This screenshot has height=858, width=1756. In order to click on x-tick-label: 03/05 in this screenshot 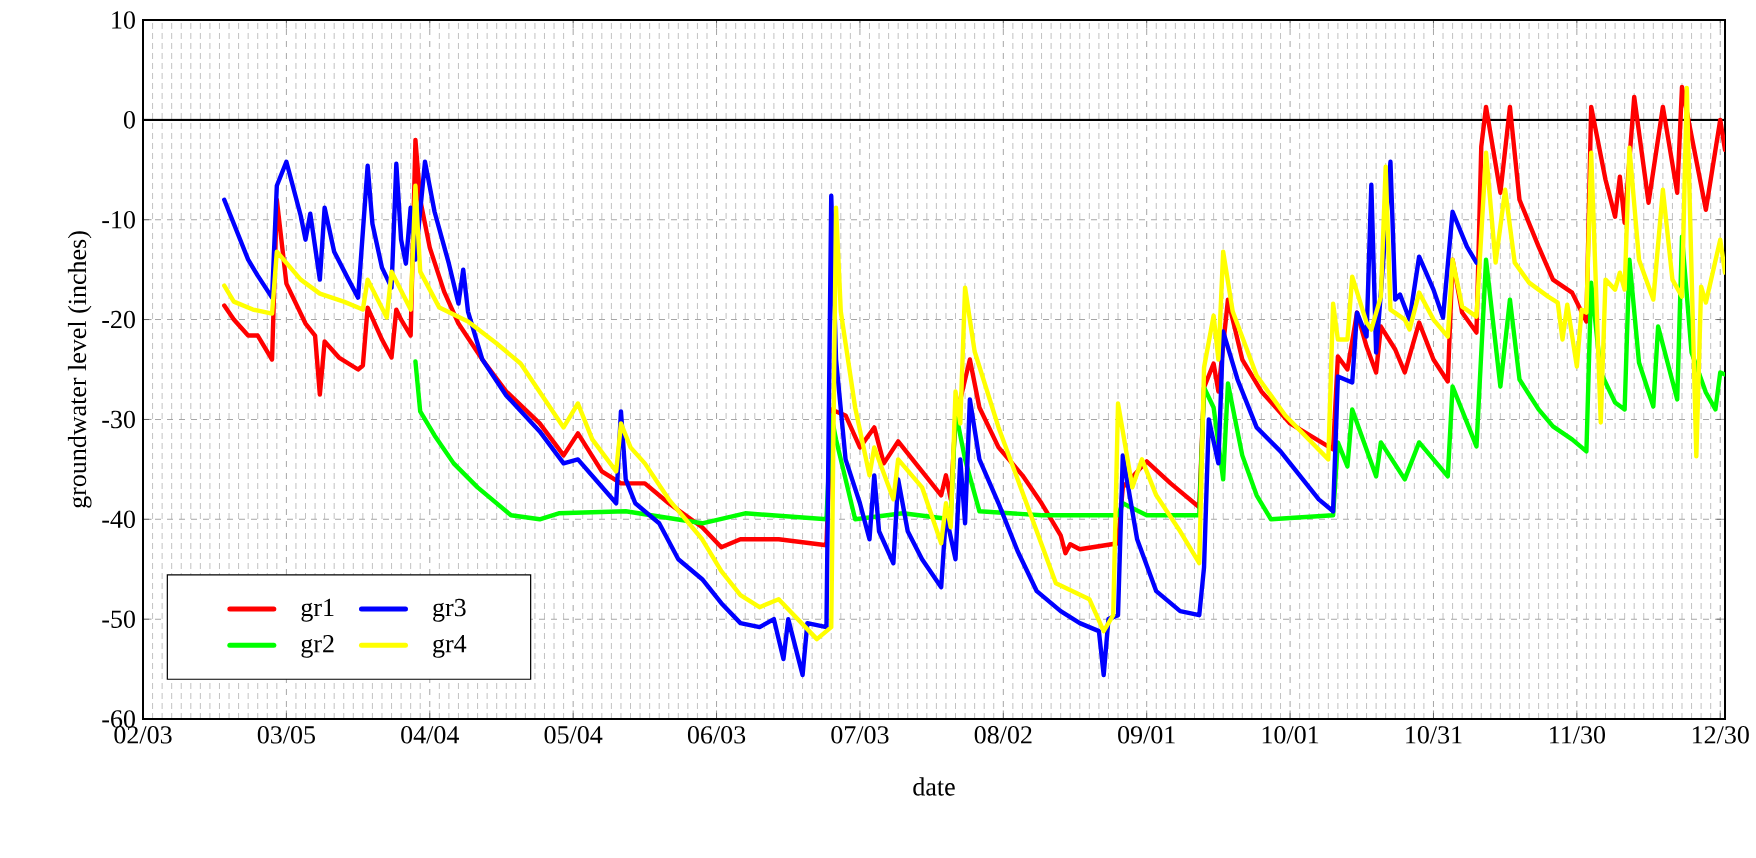, I will do `click(286, 735)`.